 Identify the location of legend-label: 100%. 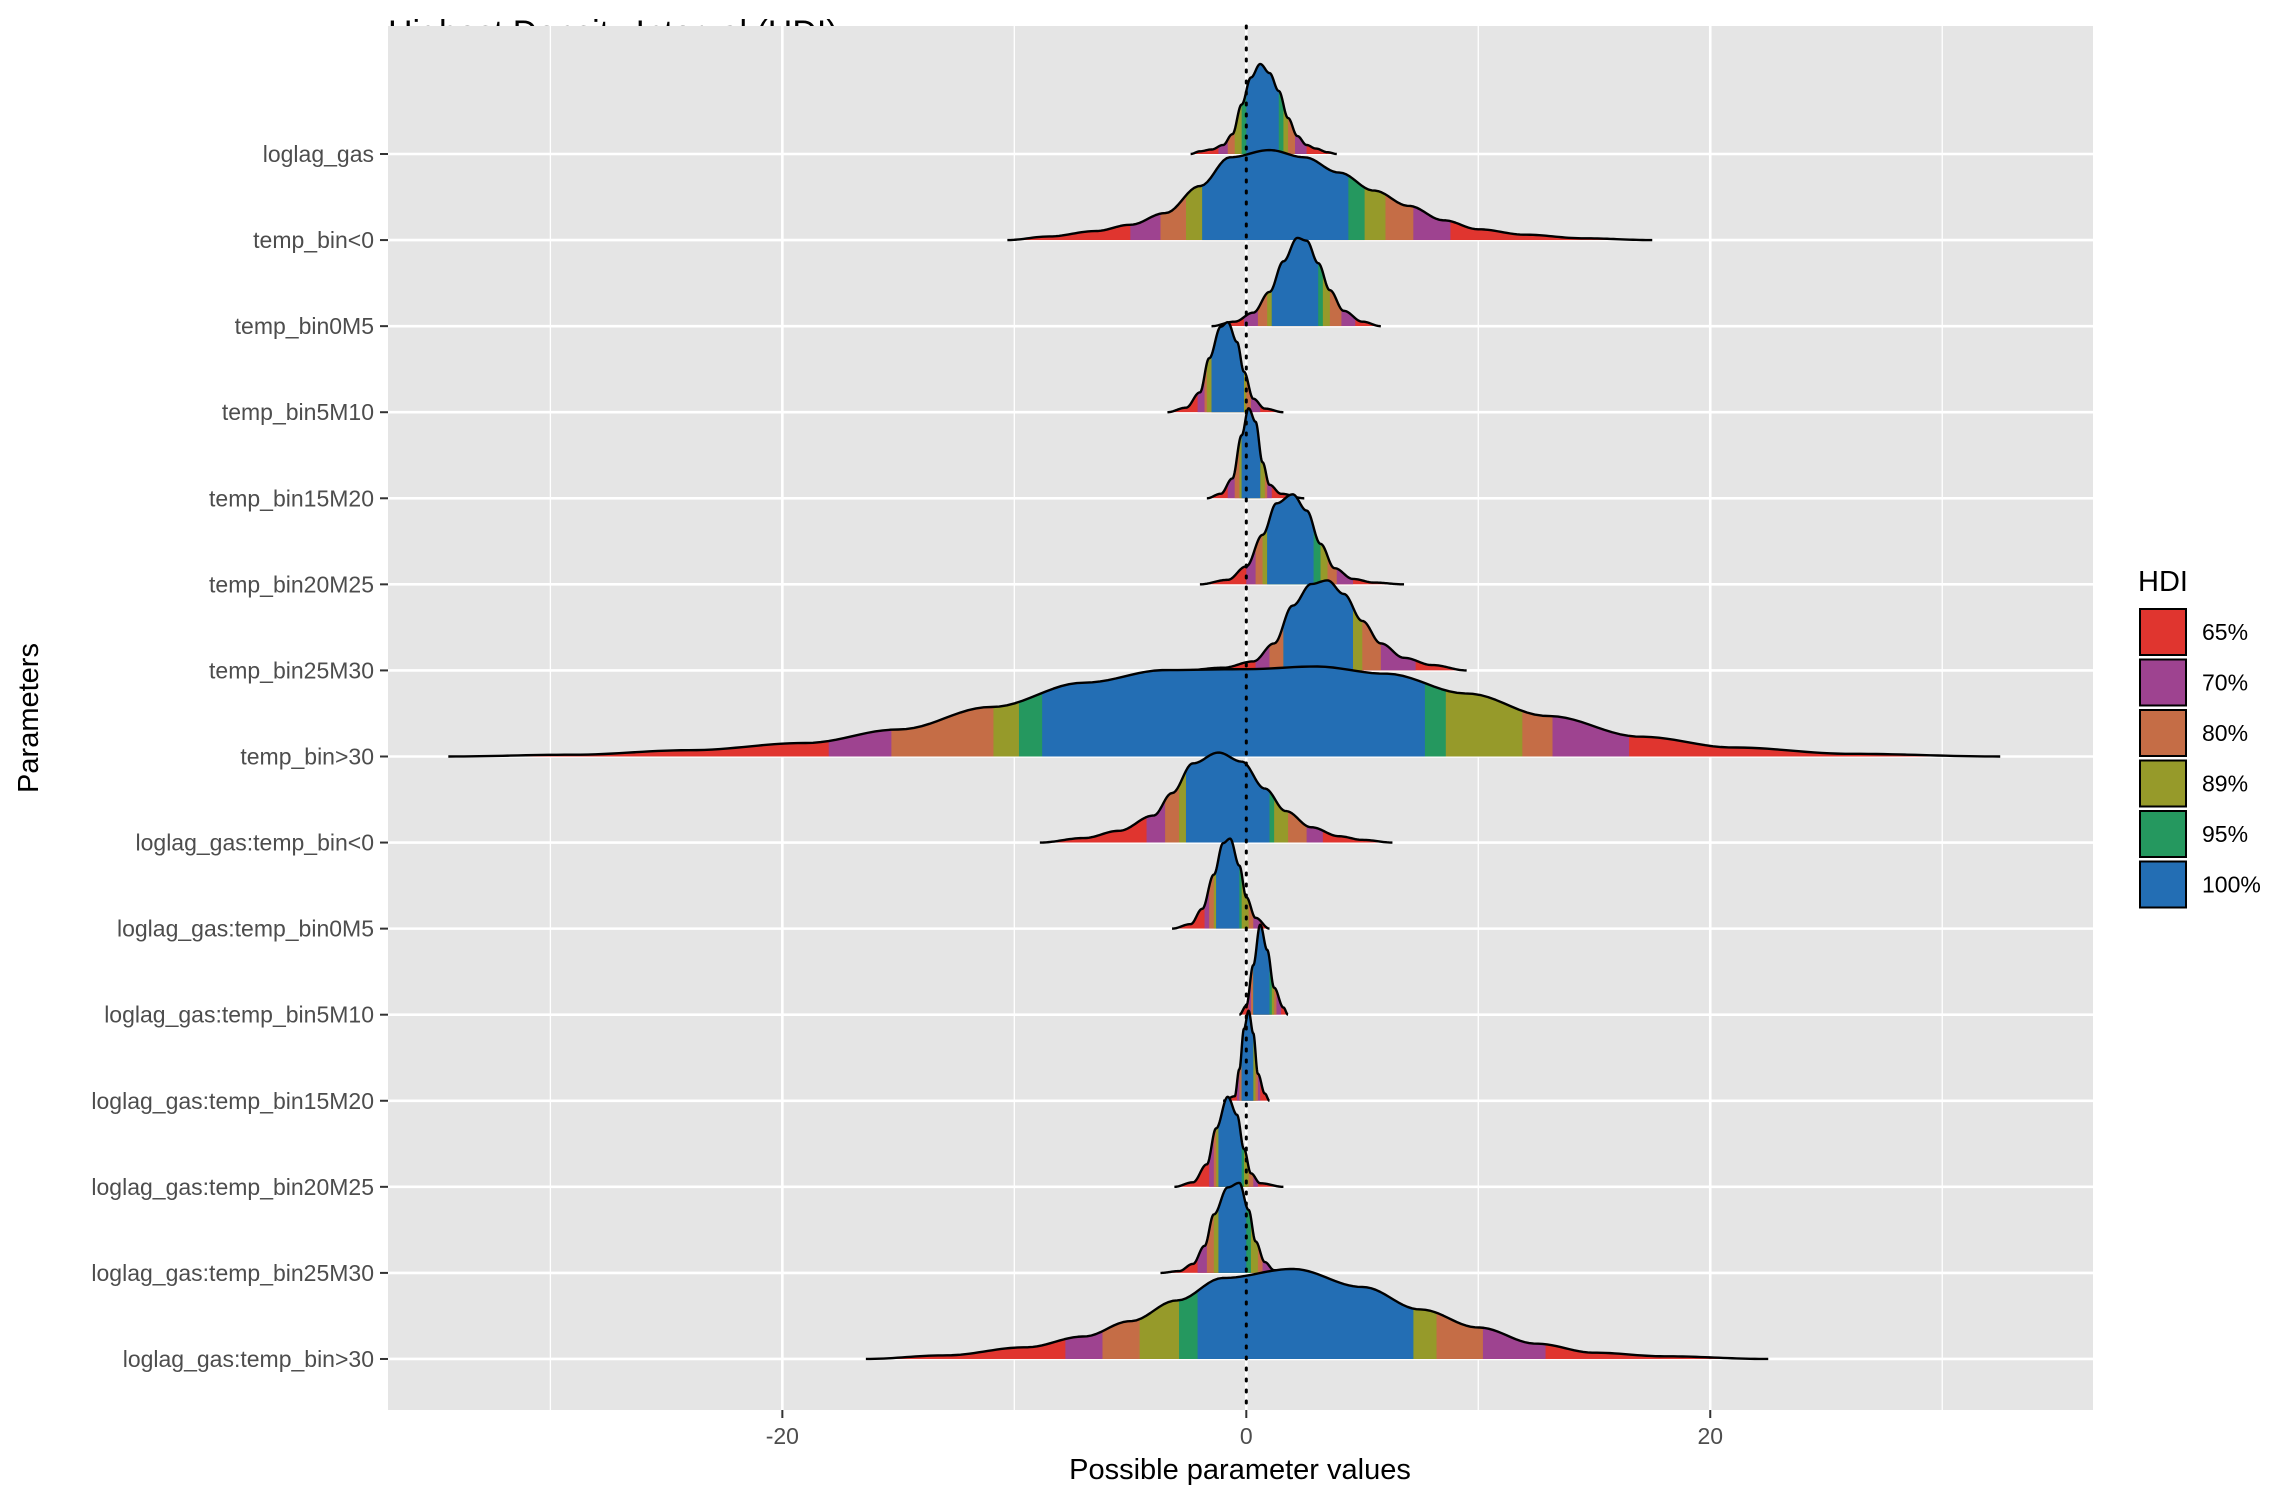
(2231, 885).